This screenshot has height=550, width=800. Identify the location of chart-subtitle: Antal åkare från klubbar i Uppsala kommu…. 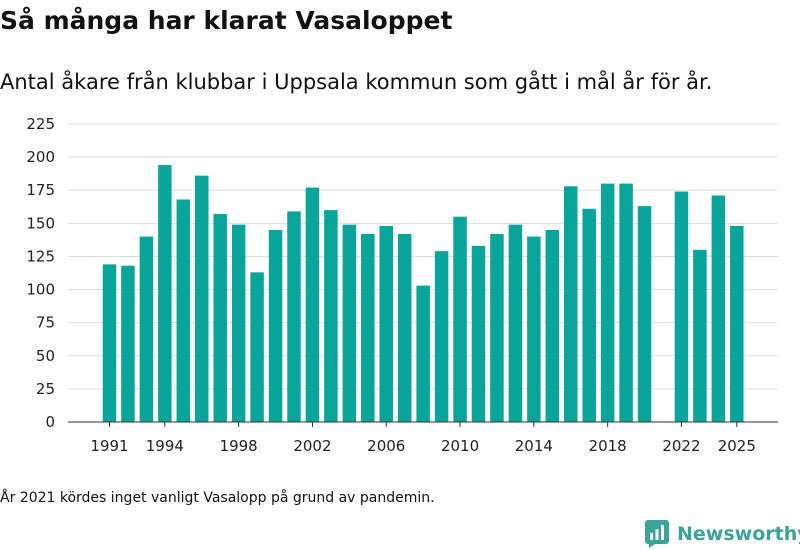
(356, 82).